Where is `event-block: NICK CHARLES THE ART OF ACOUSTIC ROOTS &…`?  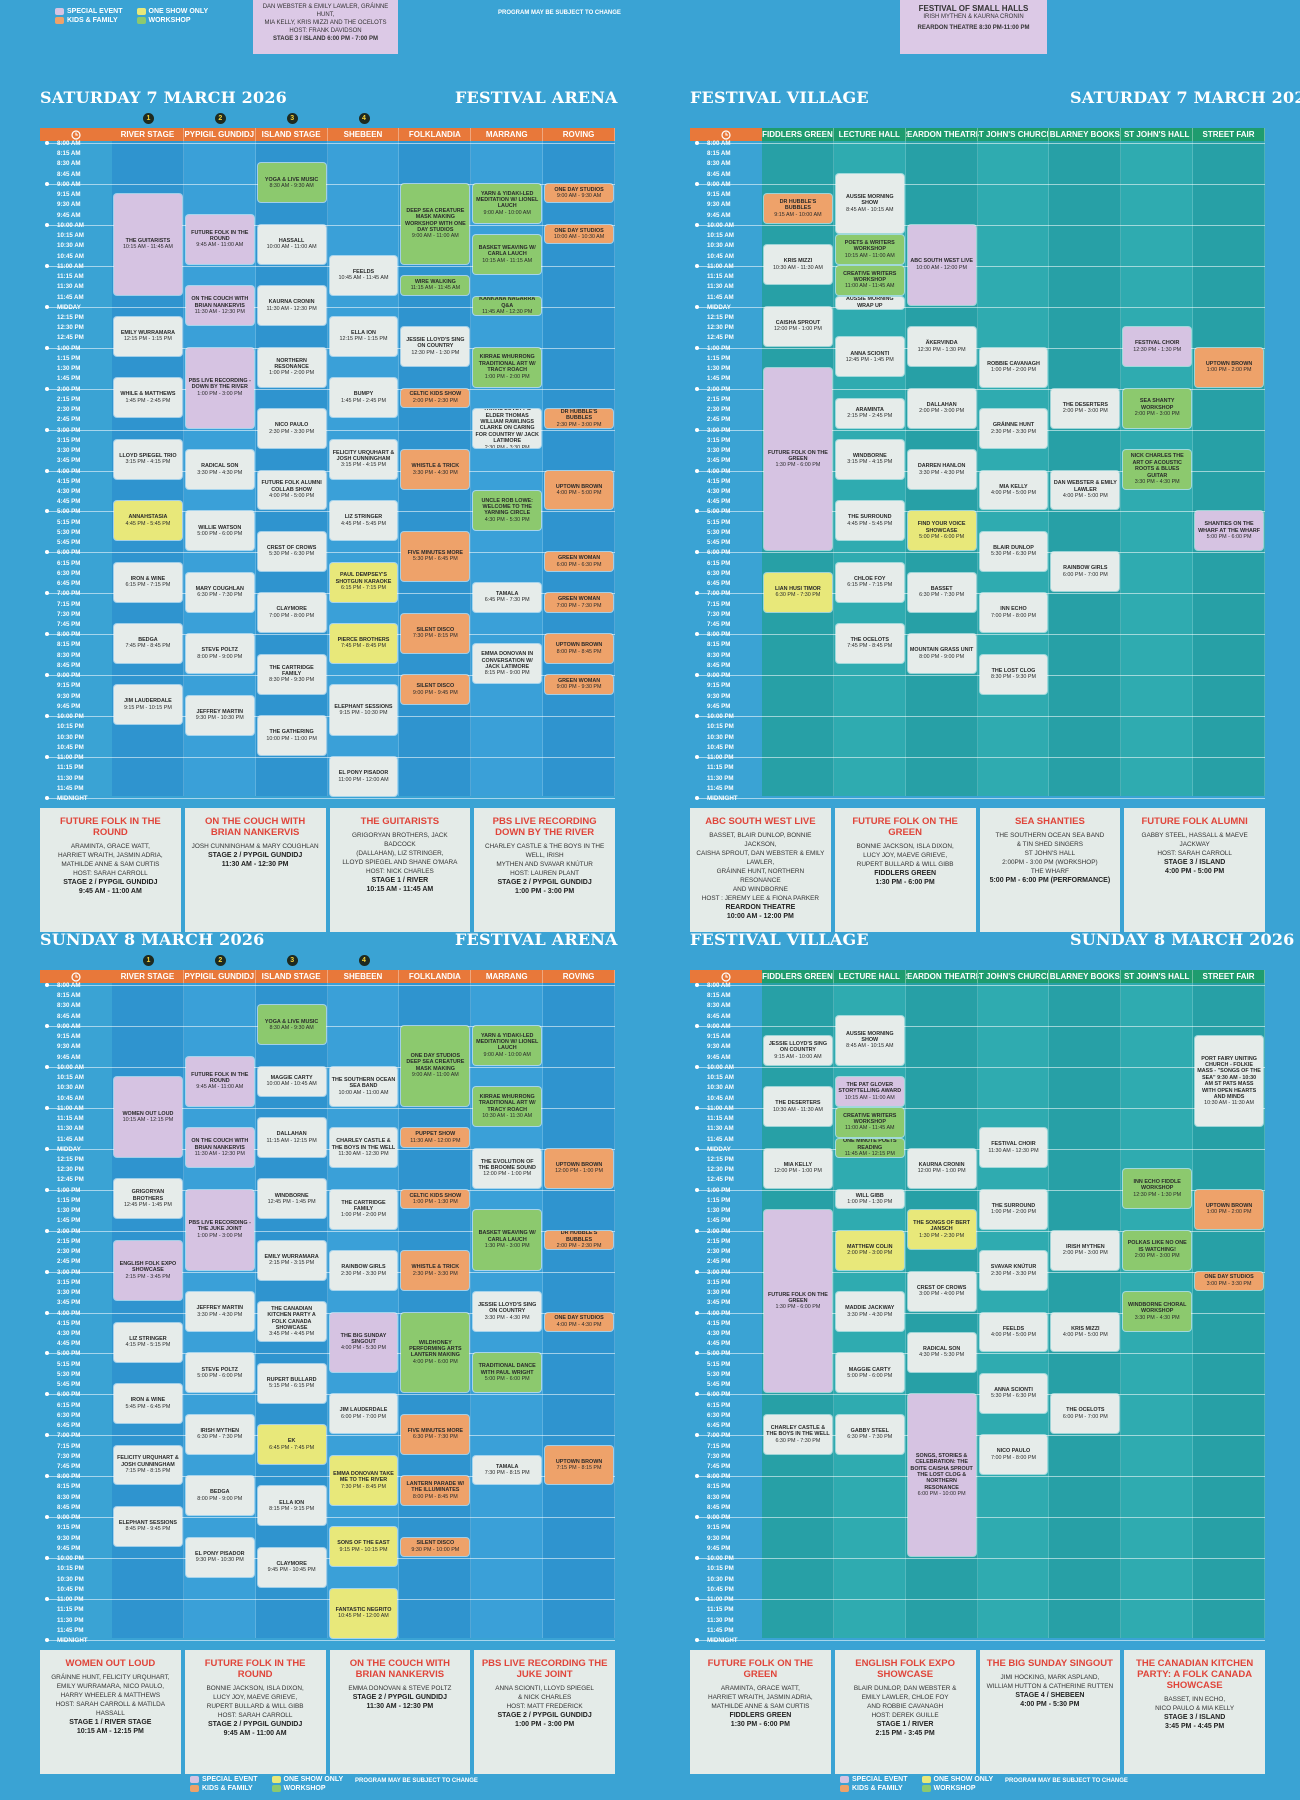 event-block: NICK CHARLES THE ART OF ACOUSTIC ROOTS &… is located at coordinates (1157, 469).